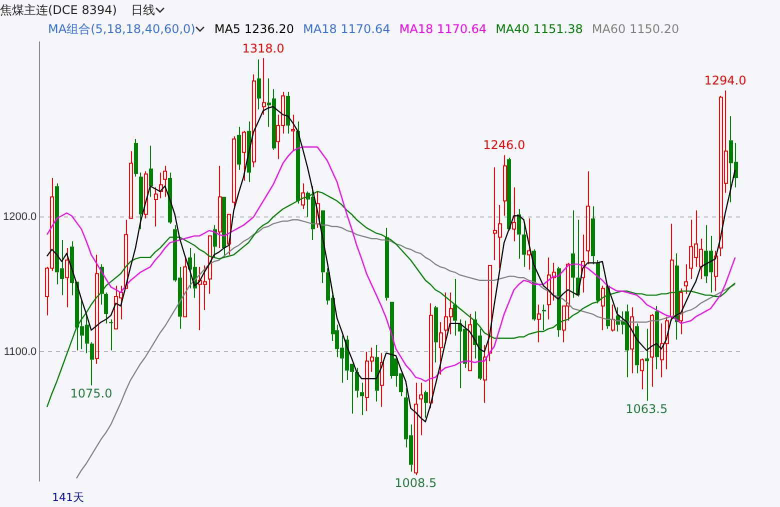 The width and height of the screenshot is (780, 507). I want to click on annotation: 1008.5, so click(415, 483).